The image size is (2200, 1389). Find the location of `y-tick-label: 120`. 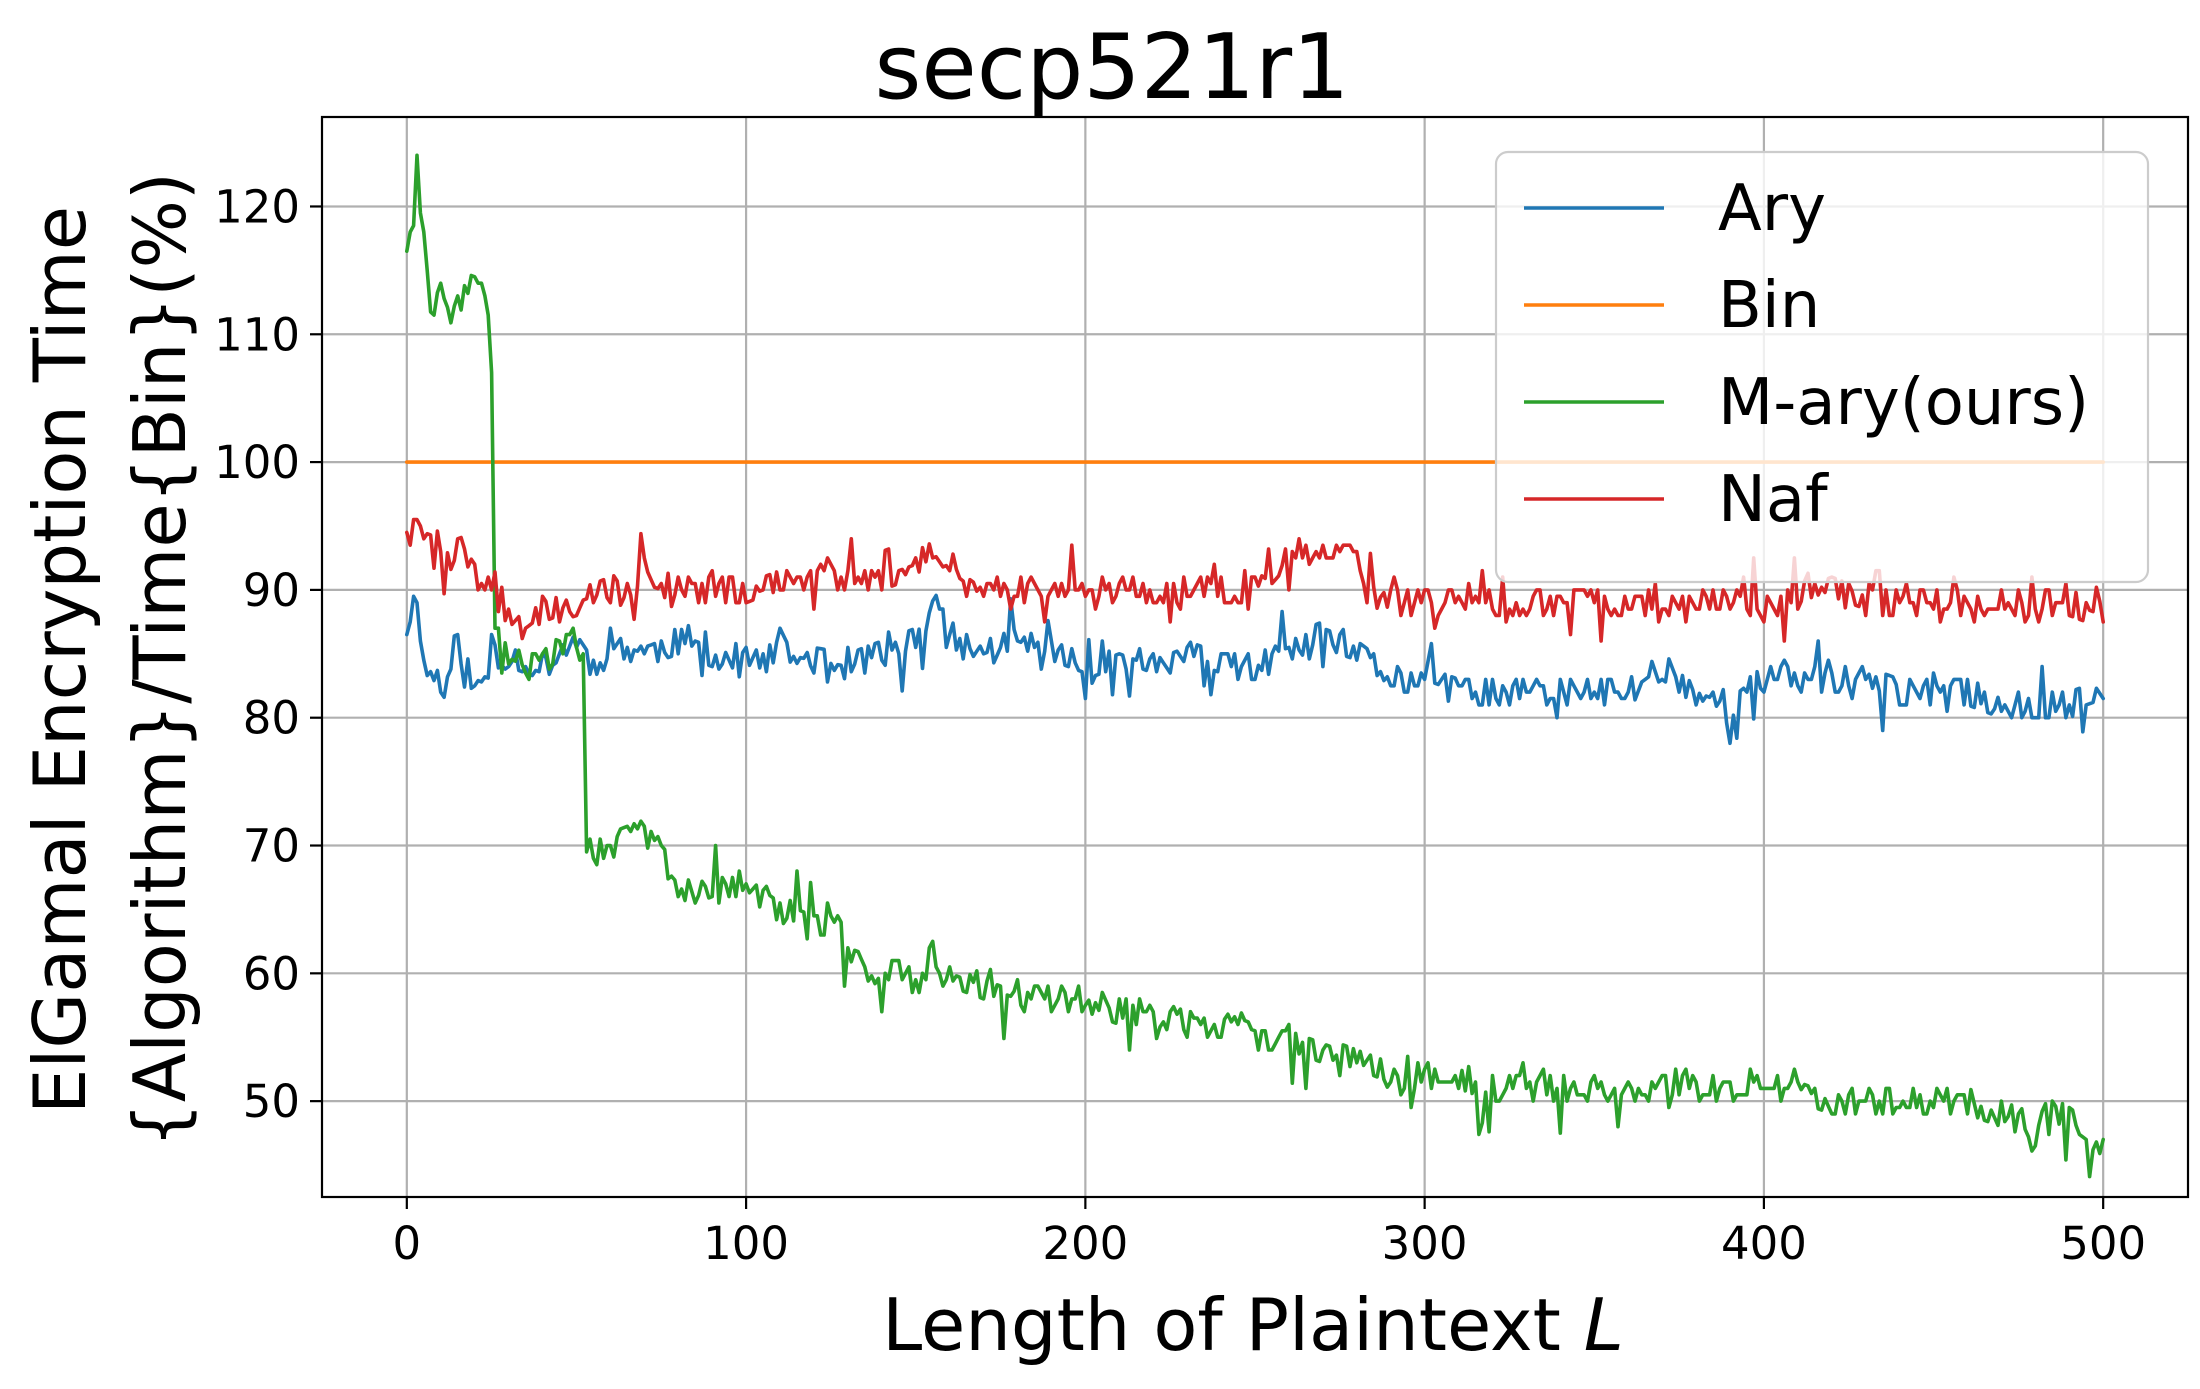

y-tick-label: 120 is located at coordinates (257, 206).